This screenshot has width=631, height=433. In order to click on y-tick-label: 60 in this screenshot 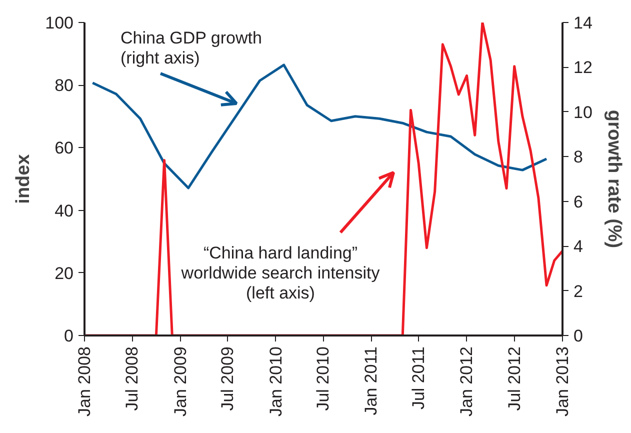, I will do `click(64, 148)`.